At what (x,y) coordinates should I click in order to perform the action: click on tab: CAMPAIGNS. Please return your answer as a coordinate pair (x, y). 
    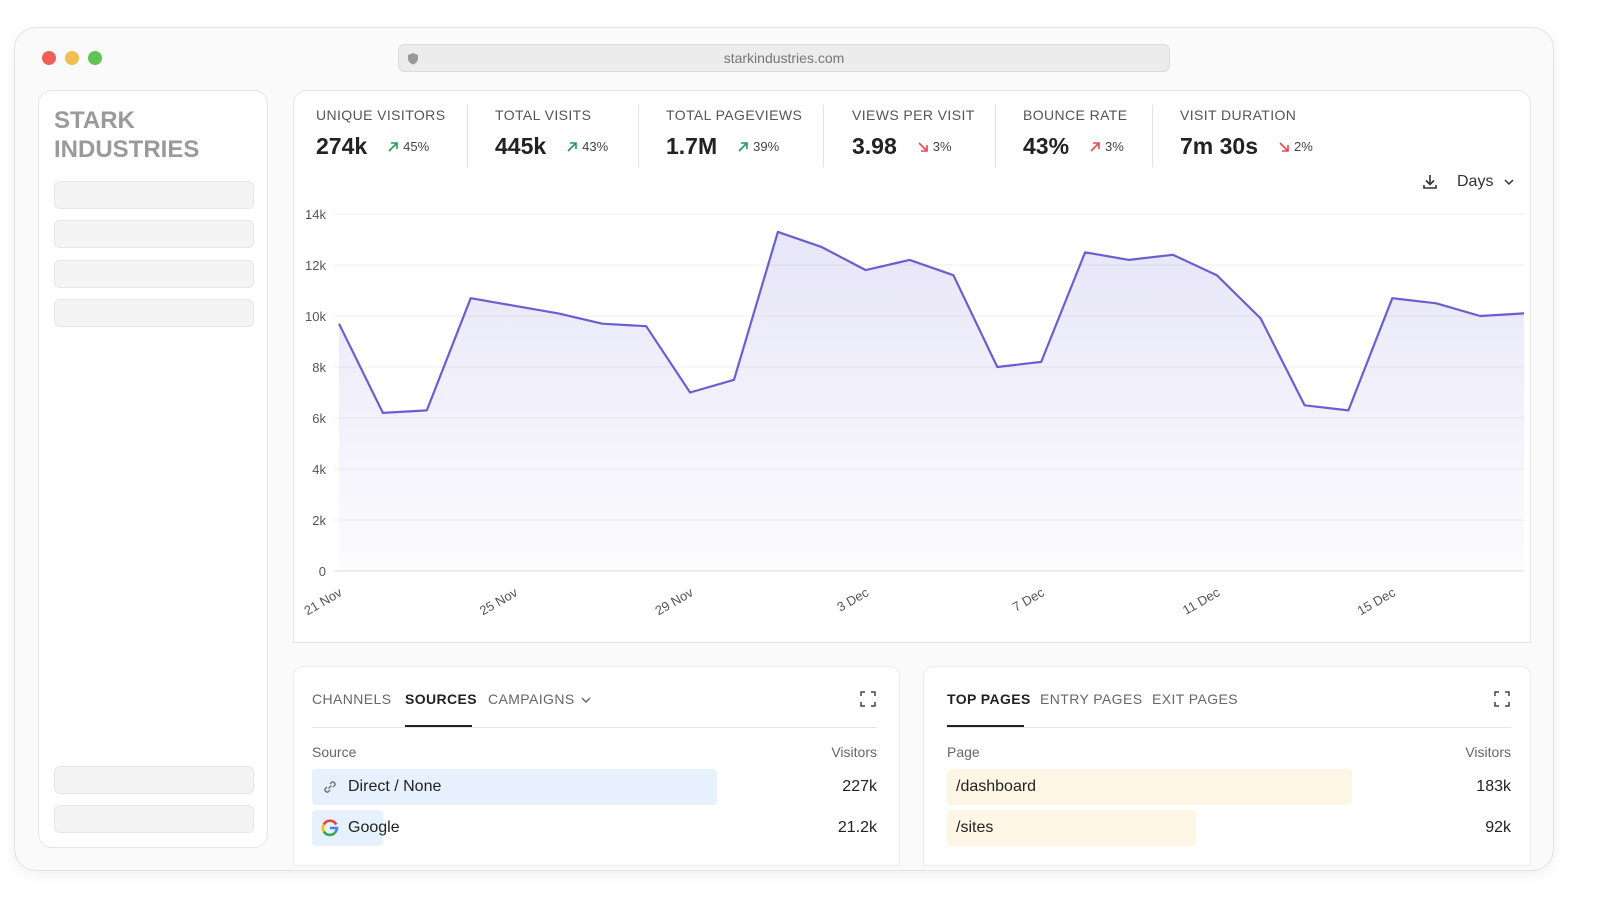
    Looking at the image, I should click on (539, 699).